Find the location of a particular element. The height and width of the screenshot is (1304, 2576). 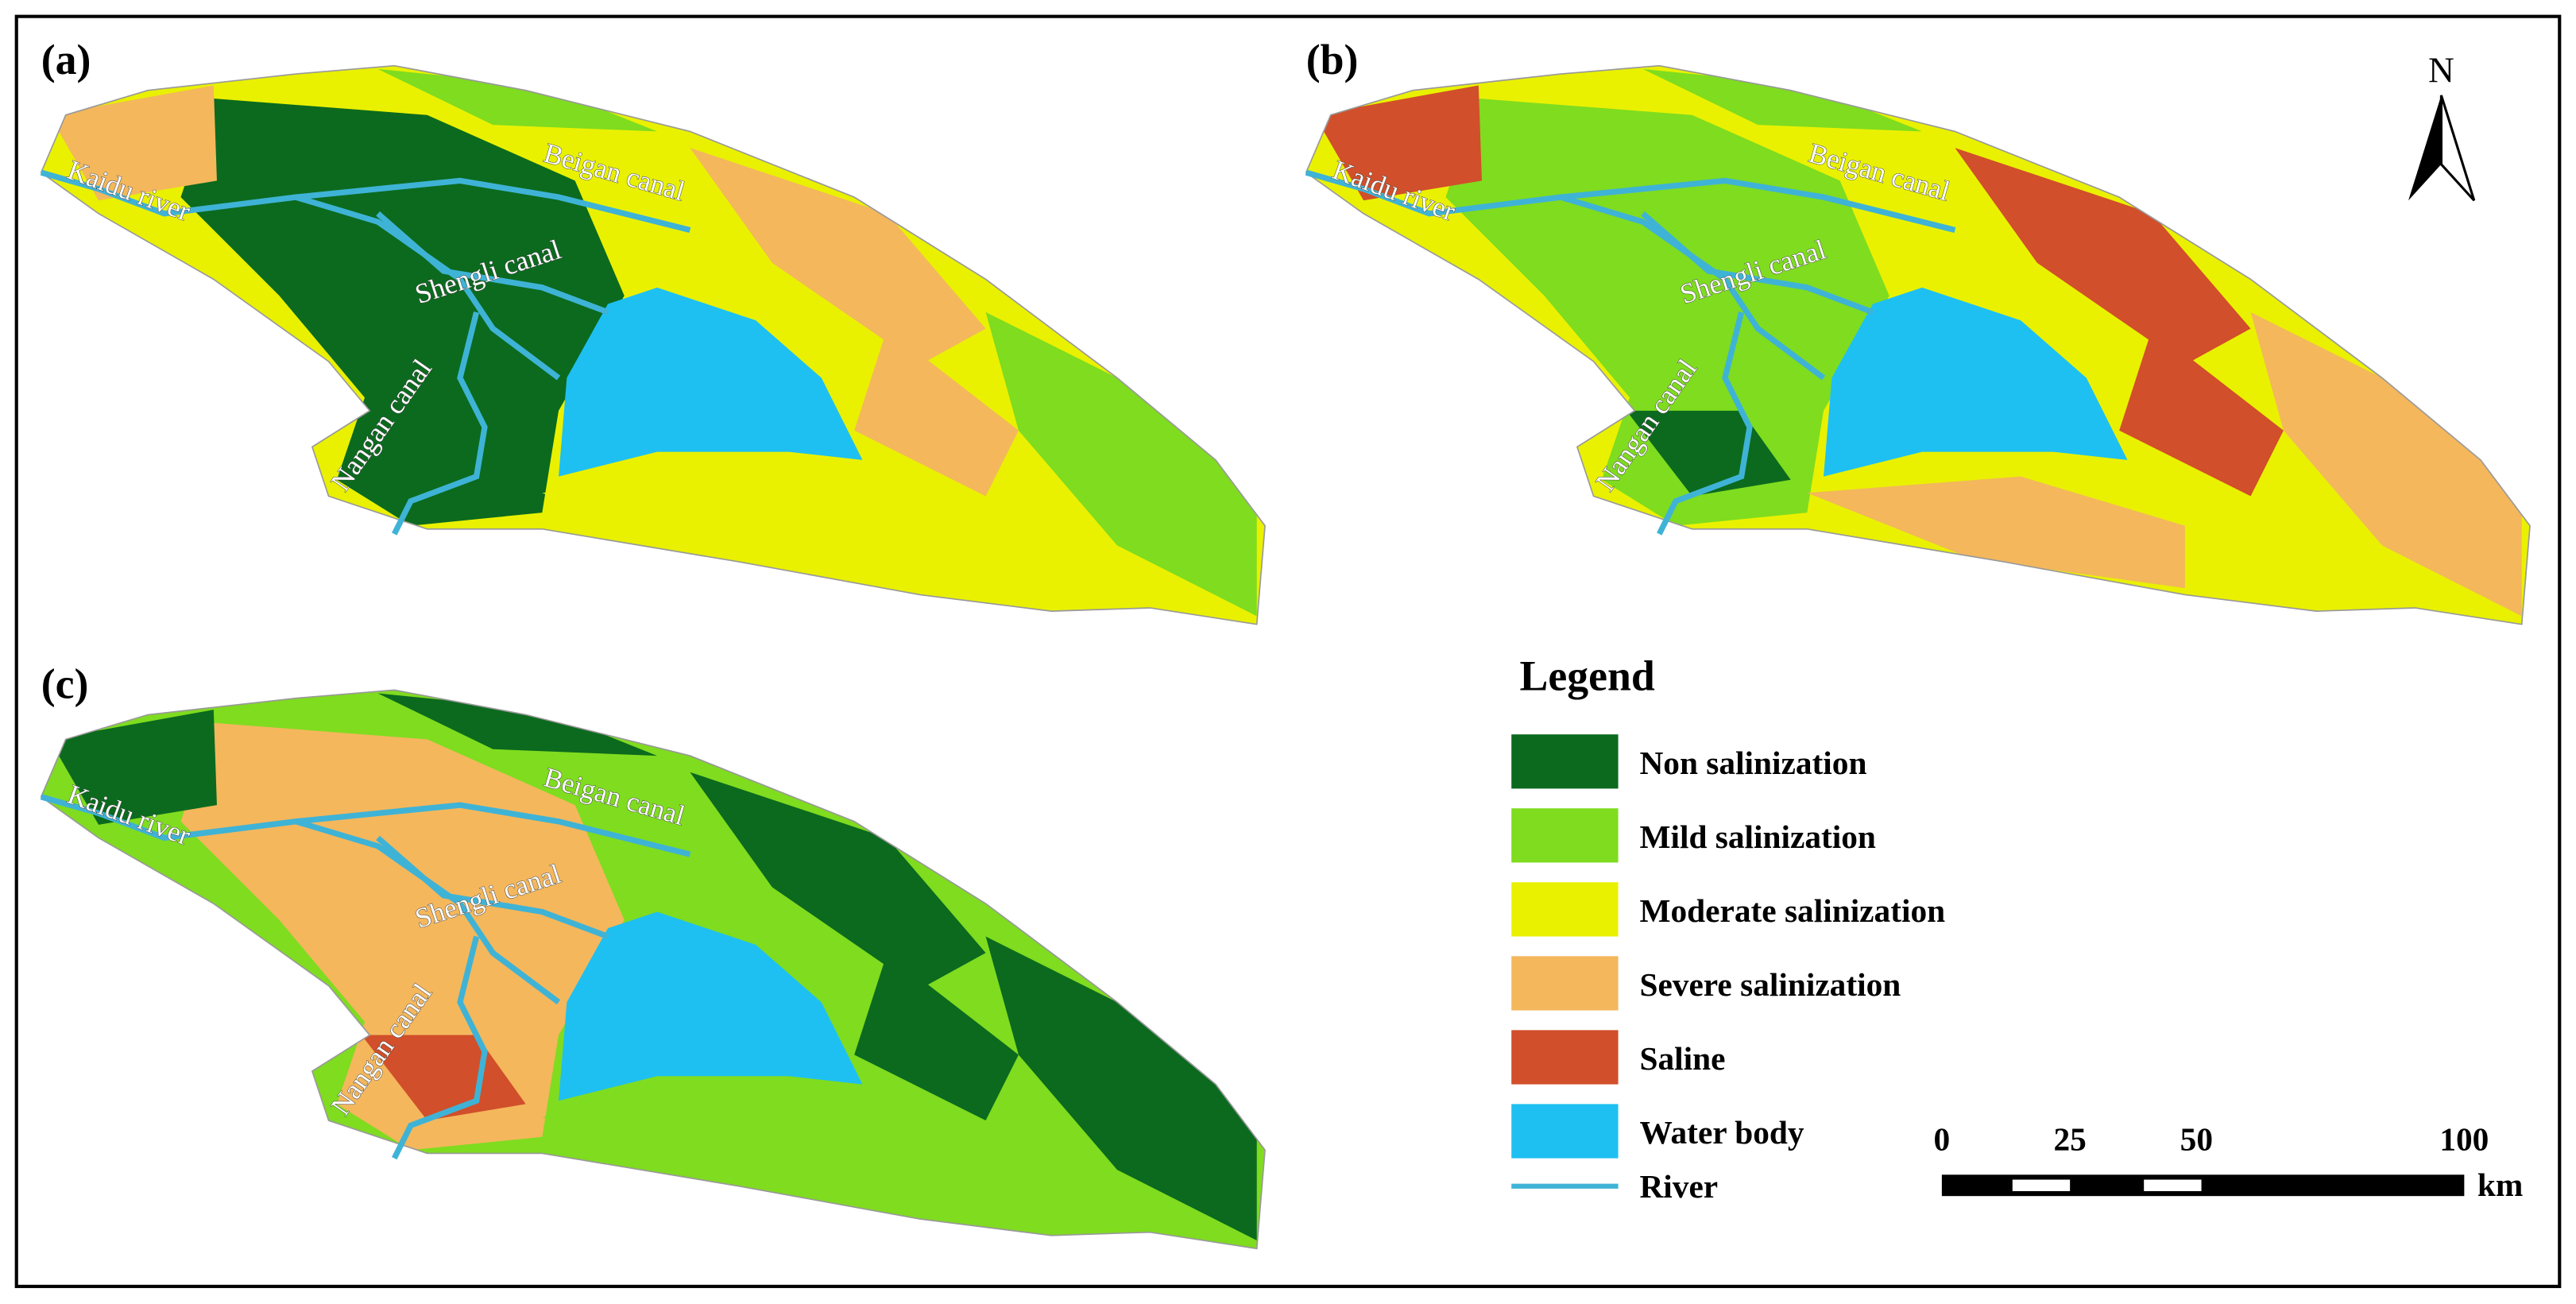

legend-label: Water body is located at coordinates (1721, 1132).